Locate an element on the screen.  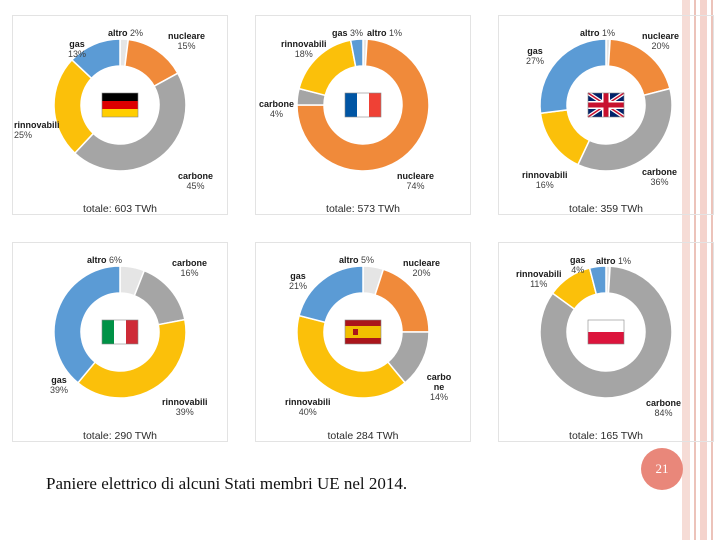
france-flag is located at coordinates (363, 105).